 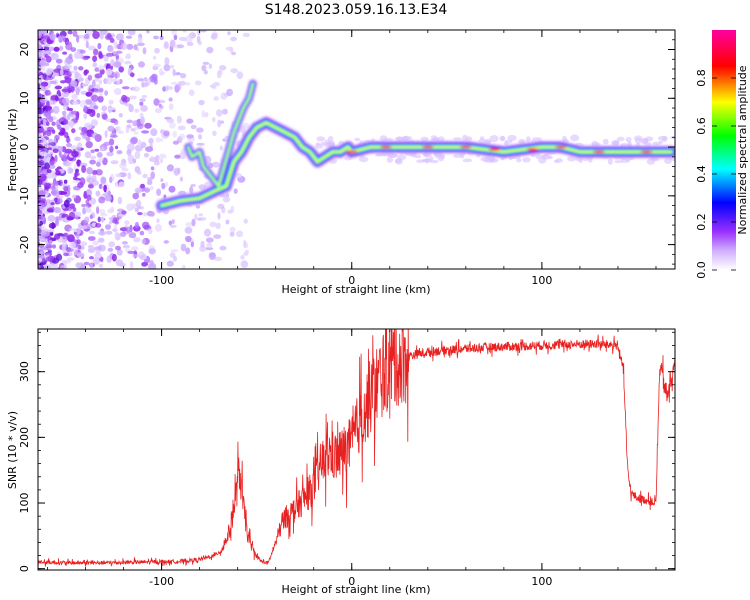 What do you see at coordinates (701, 174) in the screenshot?
I see `colorbar-tick-label: 0.4` at bounding box center [701, 174].